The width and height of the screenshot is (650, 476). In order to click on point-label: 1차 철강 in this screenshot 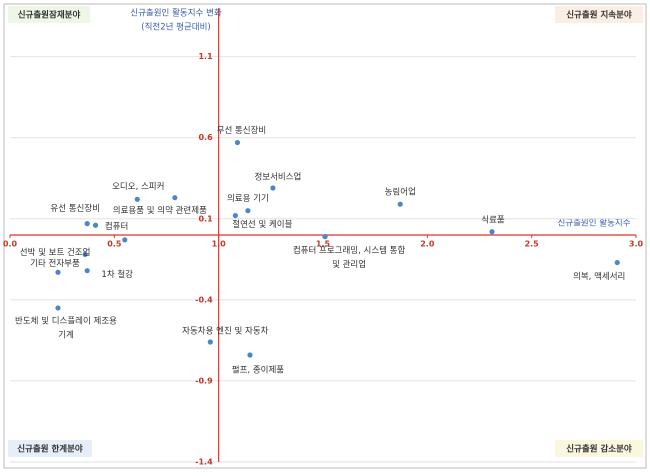, I will do `click(117, 274)`.